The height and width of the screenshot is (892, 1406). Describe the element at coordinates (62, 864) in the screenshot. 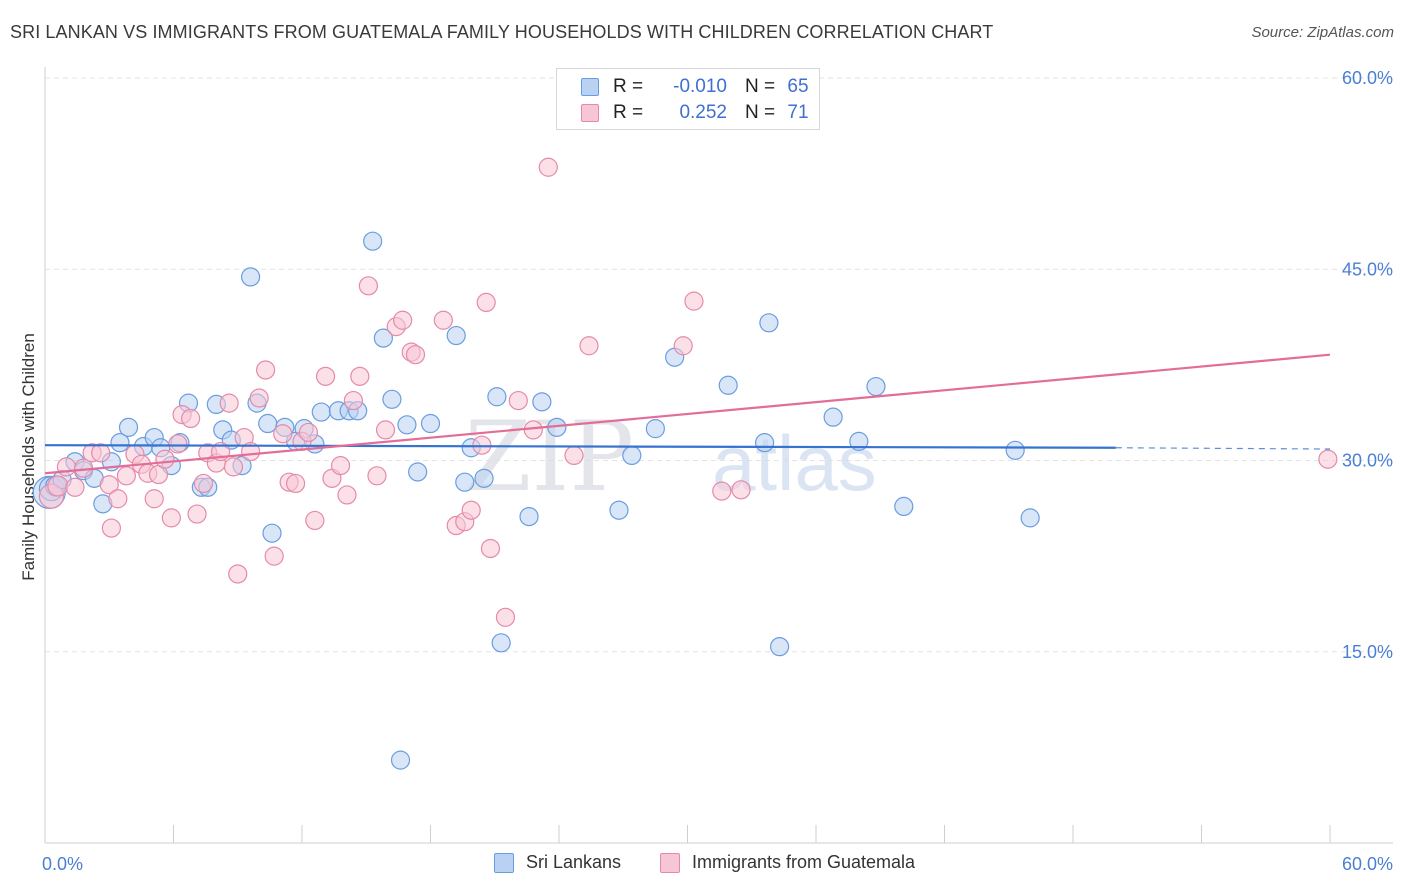

I see `x-tick-label: 0.0%` at that location.